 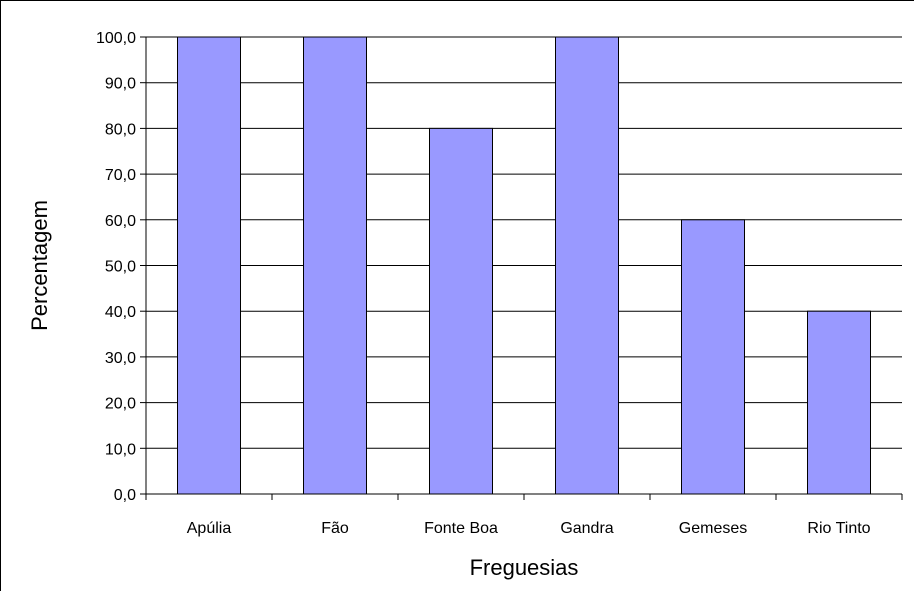 What do you see at coordinates (120, 175) in the screenshot?
I see `y-tick-label: 70,0` at bounding box center [120, 175].